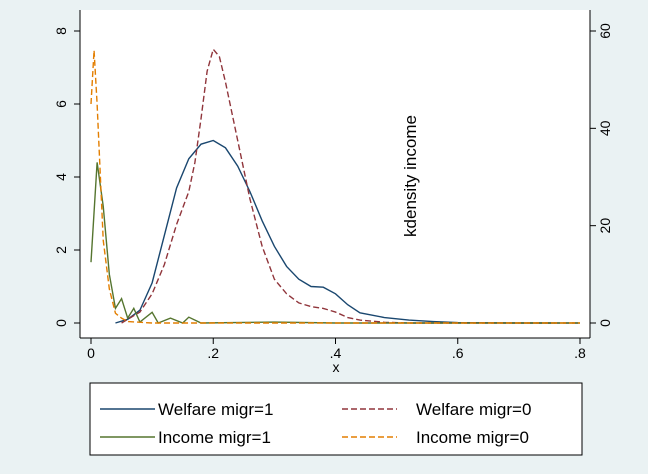  I want to click on legend-label: Income migr=1, so click(214, 437).